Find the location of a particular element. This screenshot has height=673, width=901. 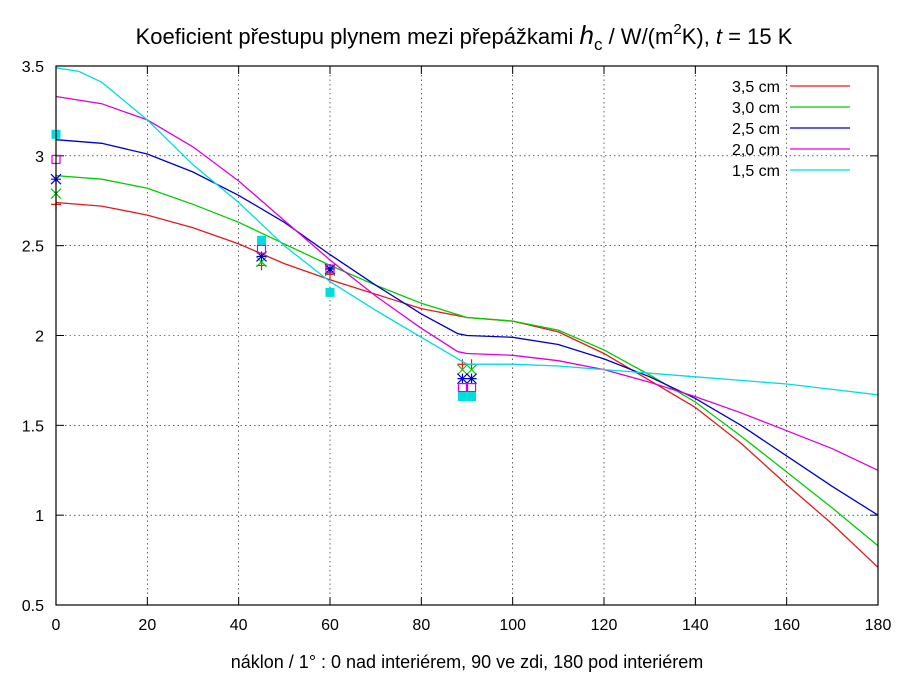

y-tick-label: 0.5 is located at coordinates (33, 606).